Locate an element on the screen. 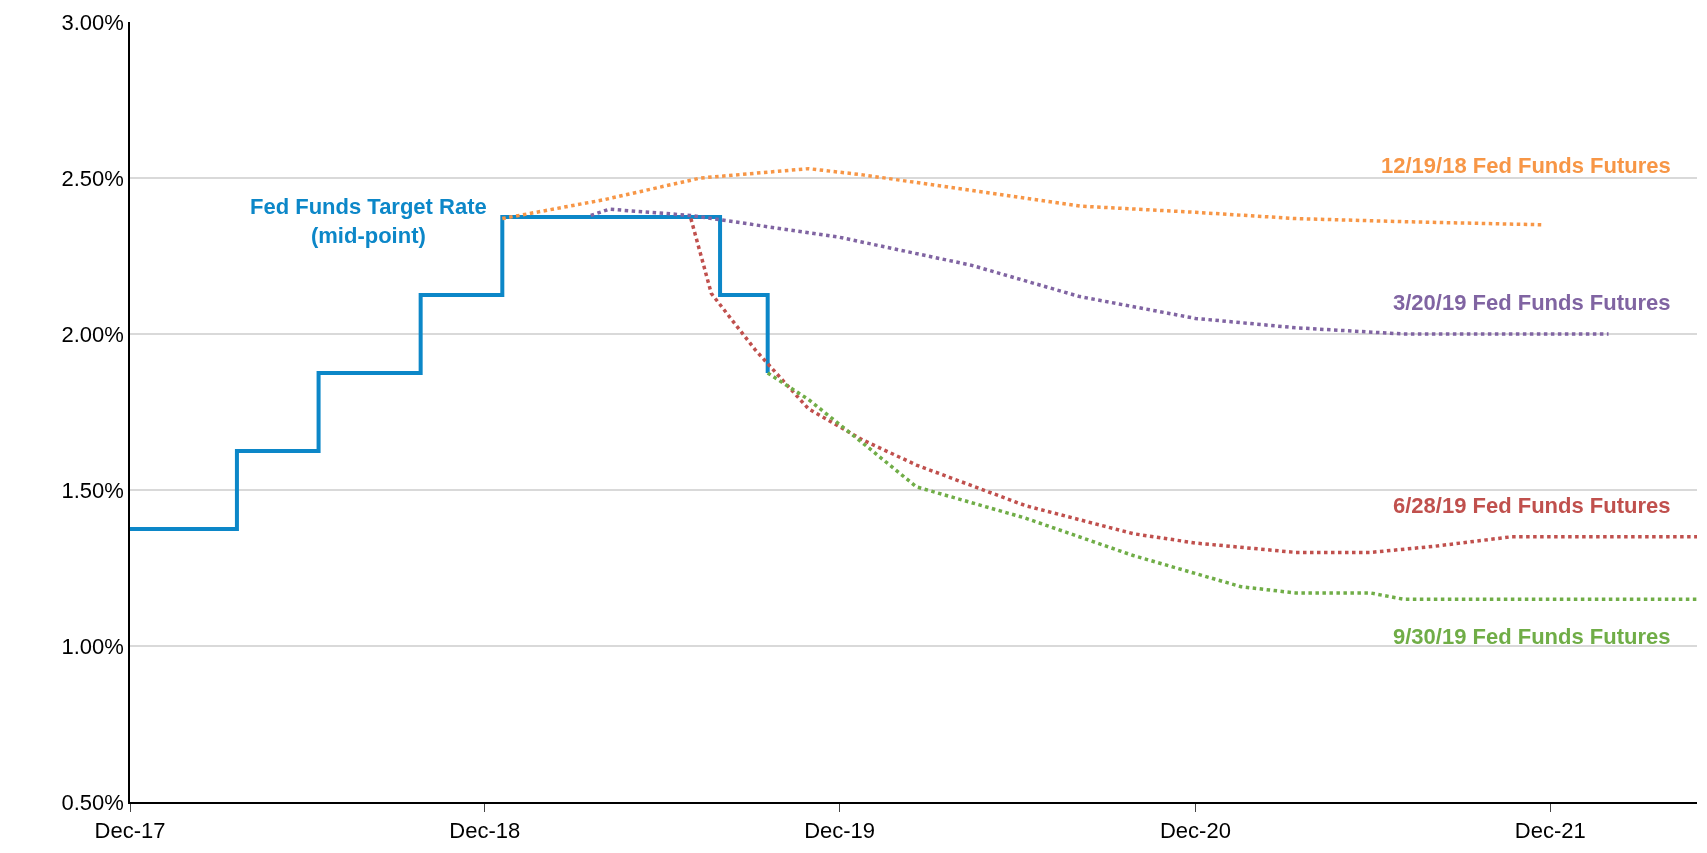  series-label: 9/30/19 Fed Funds Futures is located at coordinates (1532, 636).